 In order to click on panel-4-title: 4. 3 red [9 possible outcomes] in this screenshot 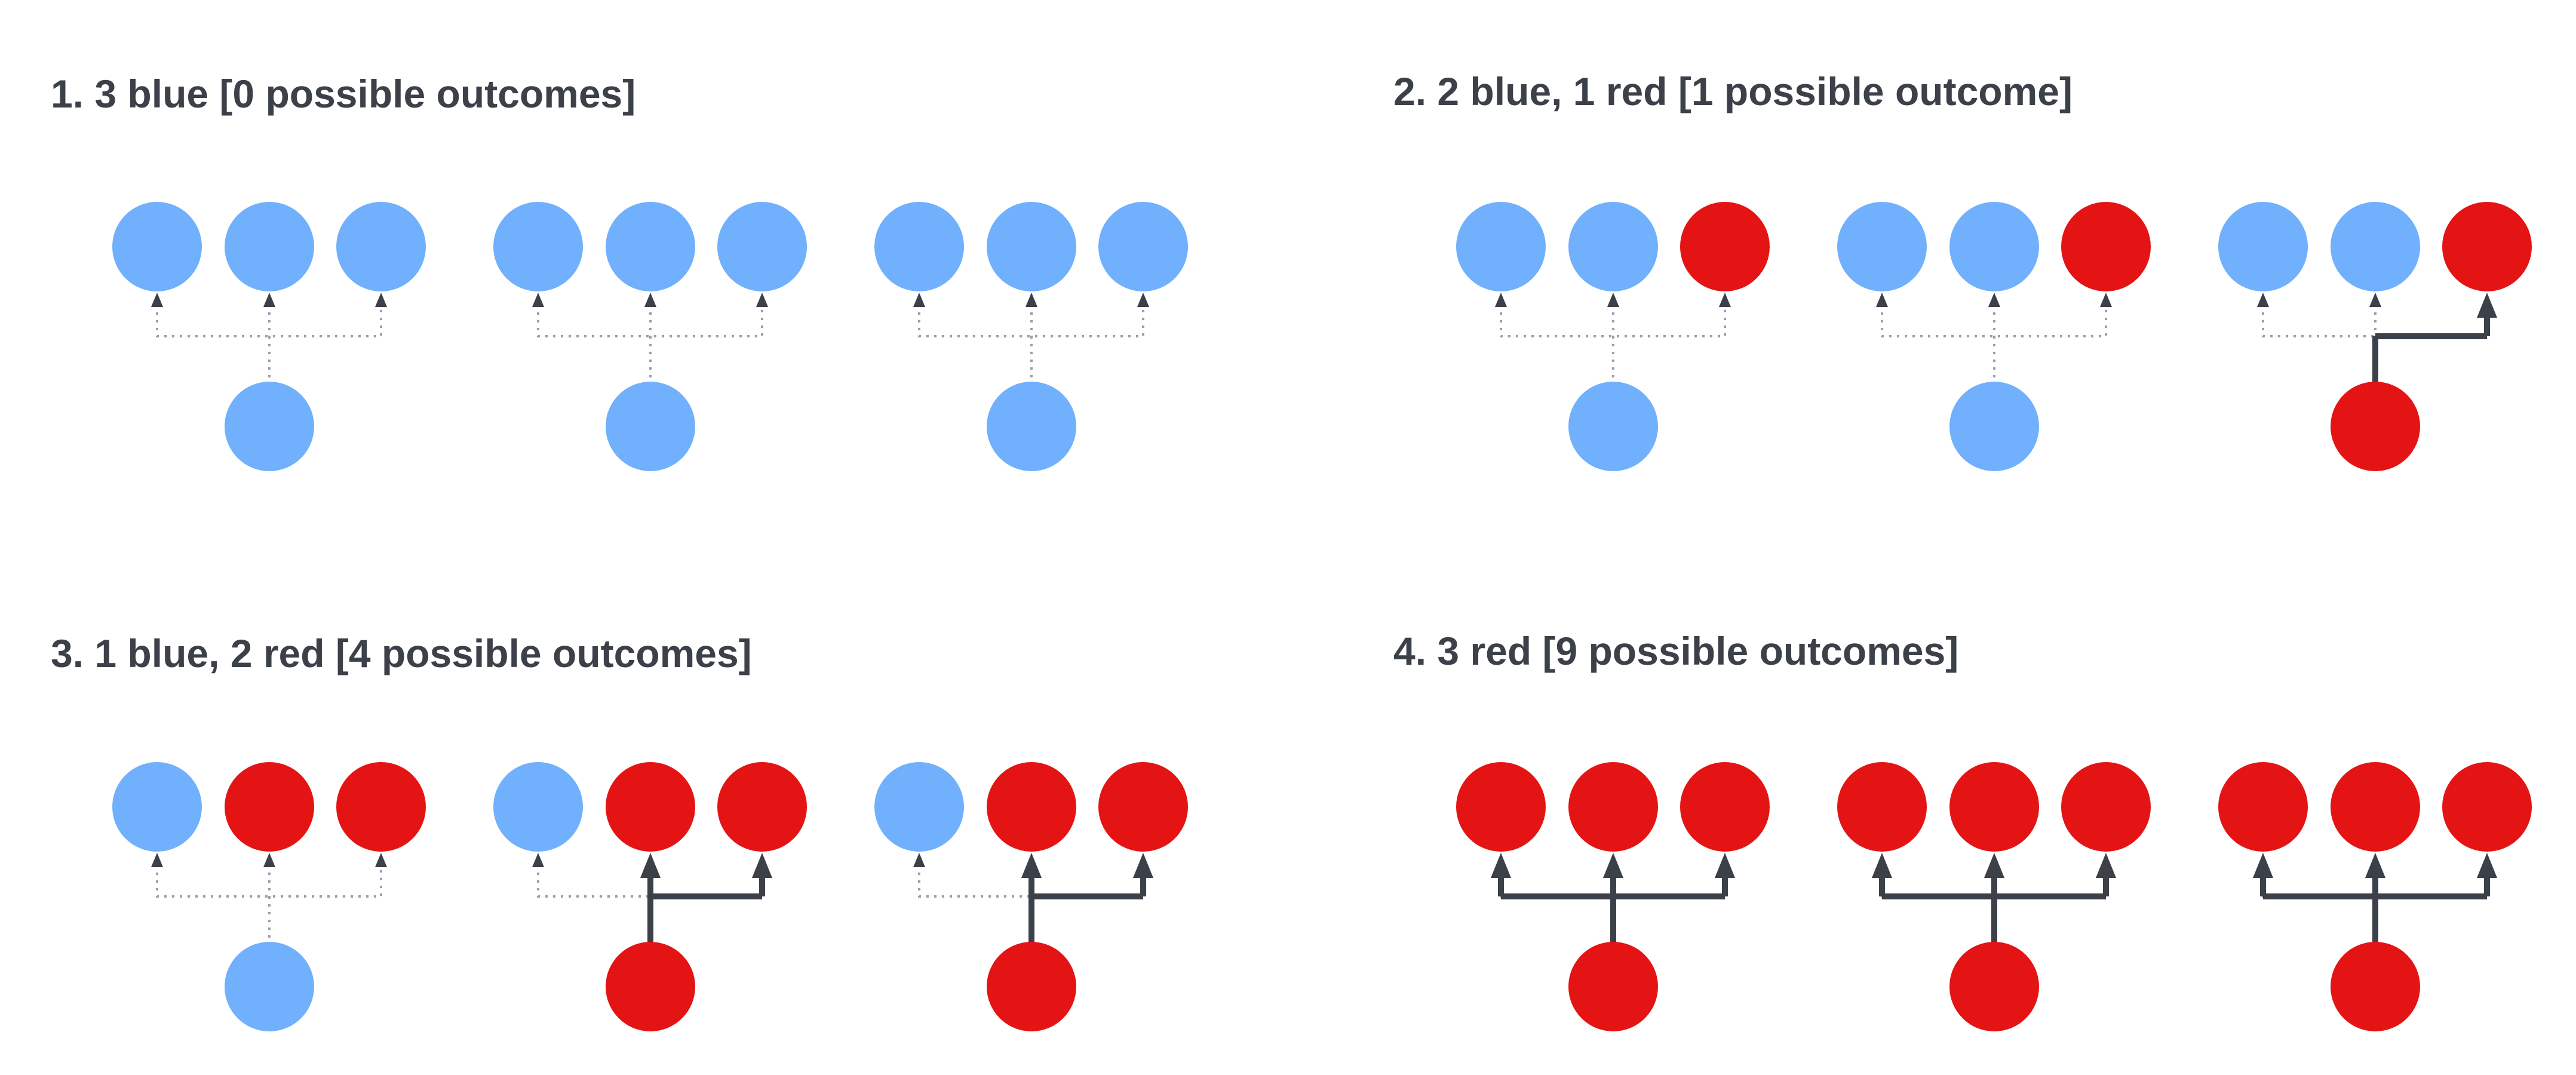, I will do `click(1676, 651)`.